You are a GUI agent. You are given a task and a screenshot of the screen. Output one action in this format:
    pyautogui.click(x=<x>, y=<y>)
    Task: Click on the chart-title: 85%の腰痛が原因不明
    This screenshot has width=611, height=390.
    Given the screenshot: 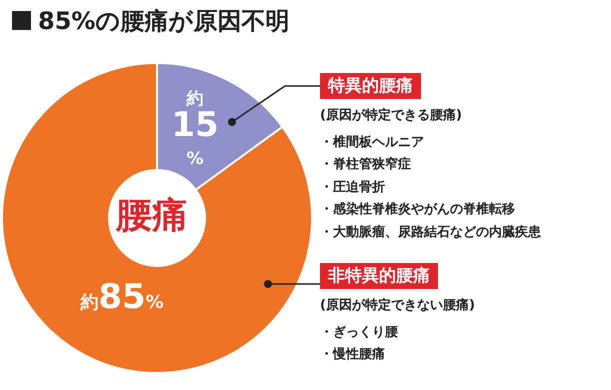 What is the action you would take?
    pyautogui.click(x=164, y=21)
    